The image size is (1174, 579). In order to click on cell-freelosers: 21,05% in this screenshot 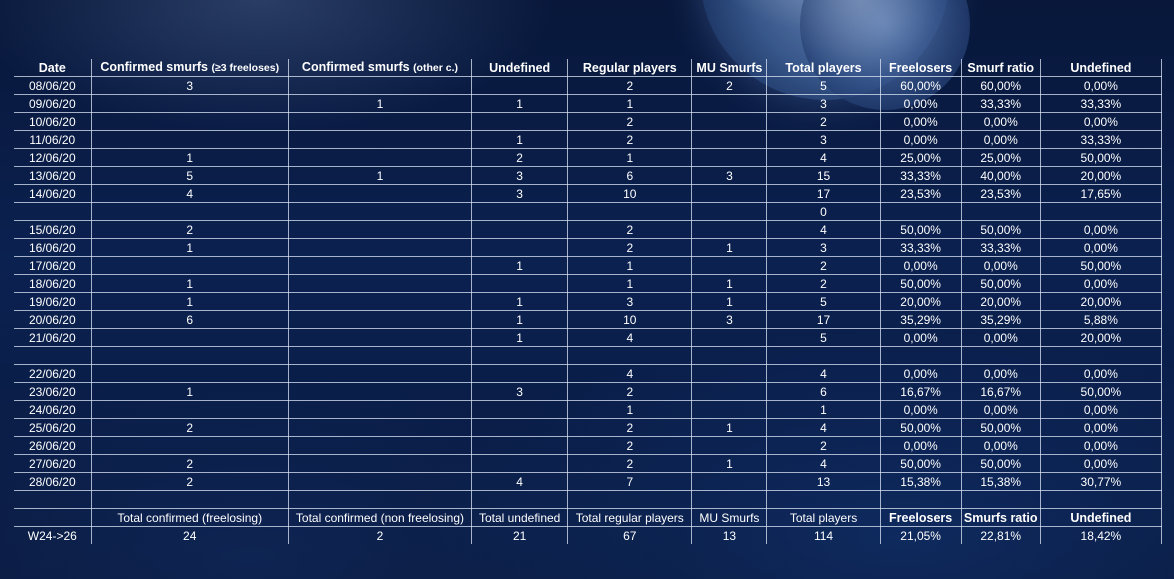, I will do `click(921, 535)`.